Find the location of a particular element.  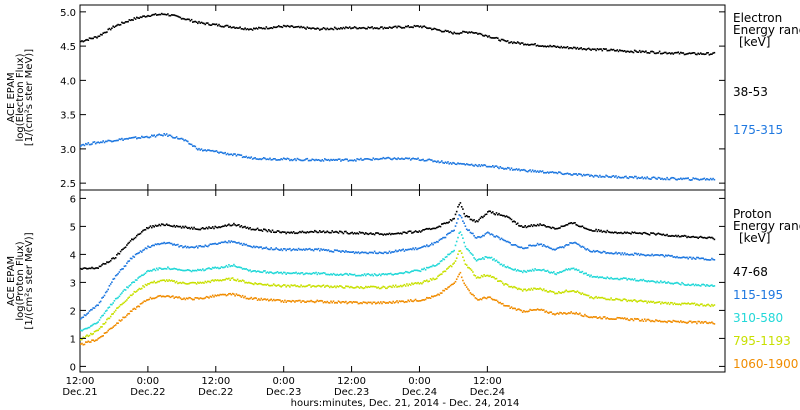

x-tick-label-time: 12:00 is located at coordinates (80, 381).